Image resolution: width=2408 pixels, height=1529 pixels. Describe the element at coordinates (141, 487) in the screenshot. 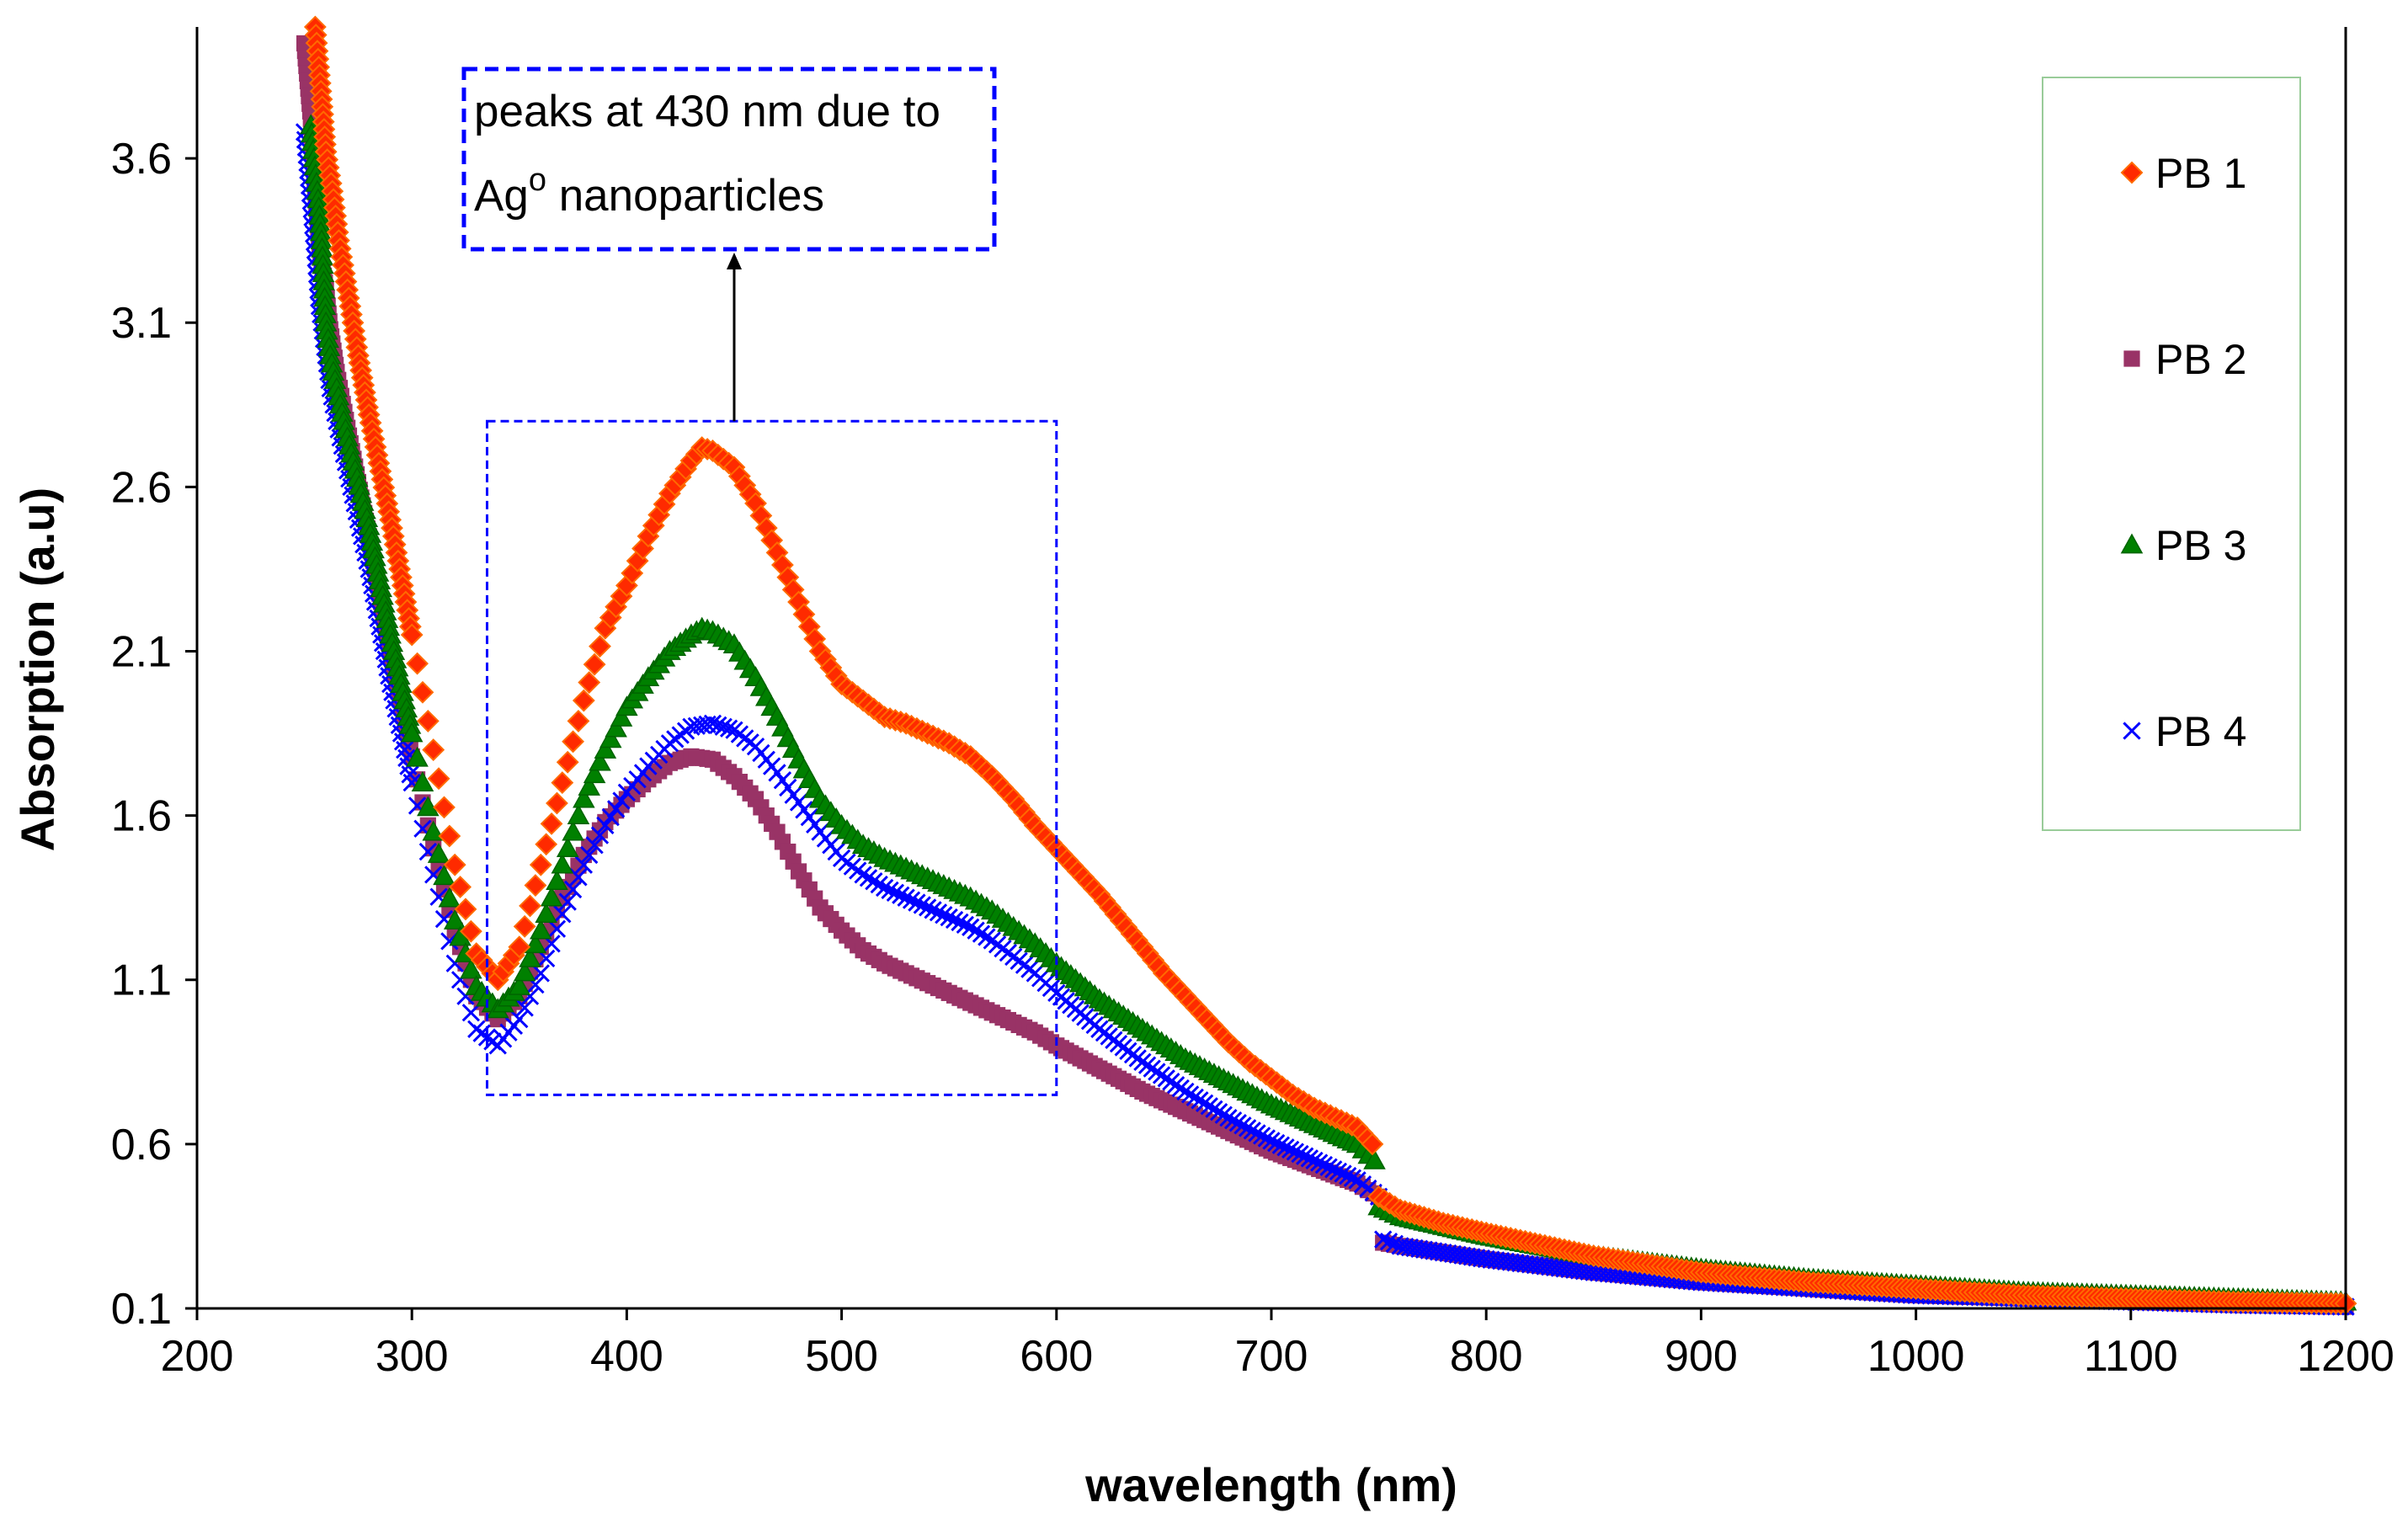

I see `y-tick-label: 2.6` at that location.